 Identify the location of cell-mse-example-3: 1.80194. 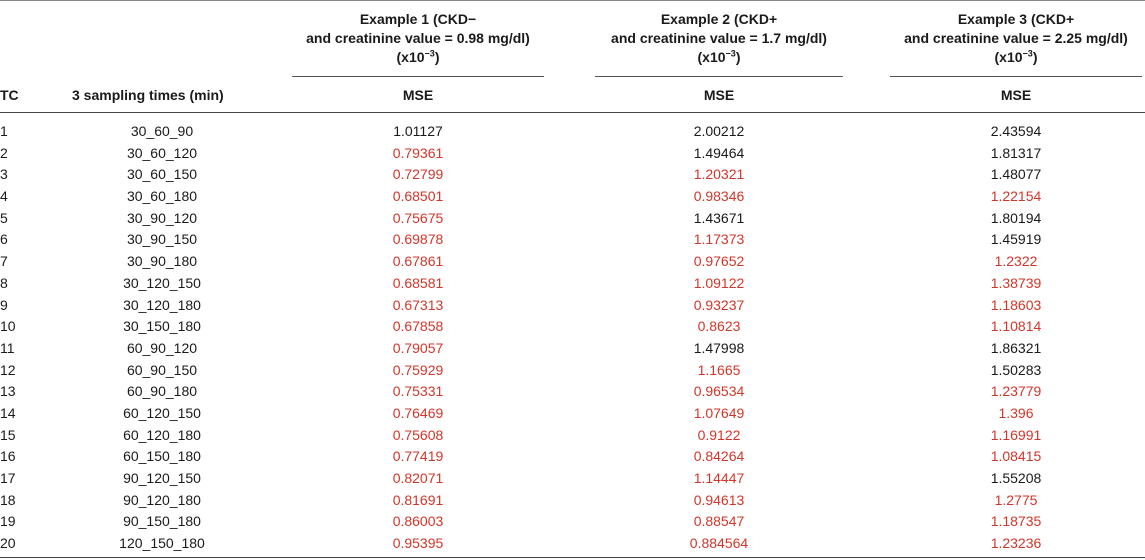
(1016, 217).